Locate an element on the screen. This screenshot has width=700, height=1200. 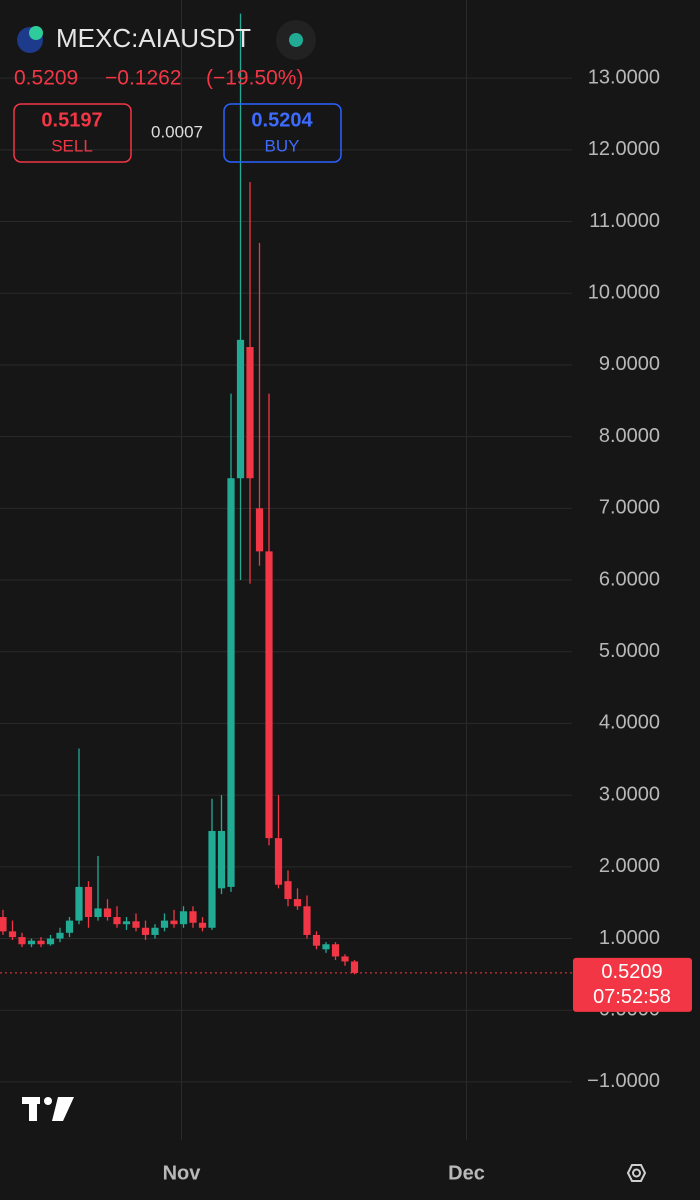
settings-icon is located at coordinates (636, 1173).